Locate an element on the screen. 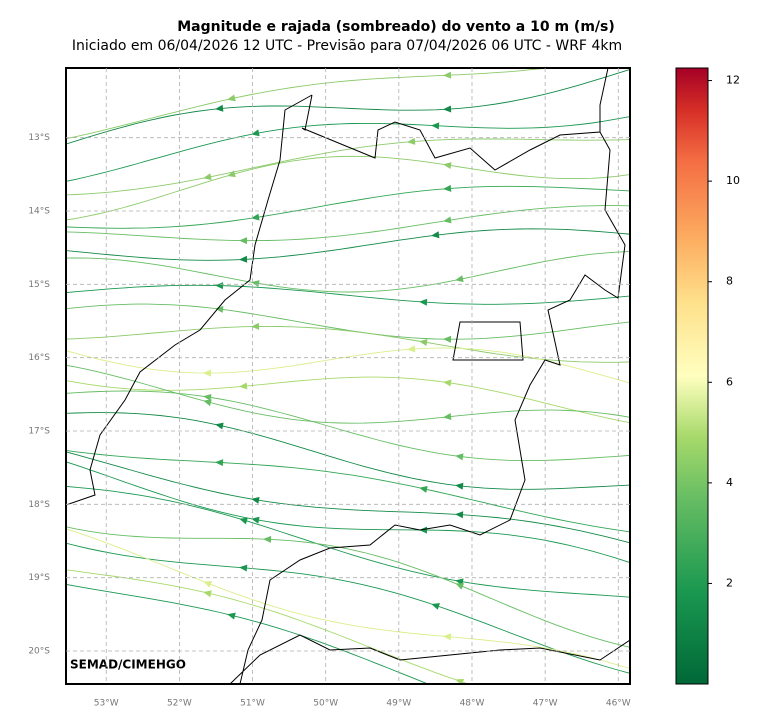 The width and height of the screenshot is (764, 728). y-tick-label: 13°S is located at coordinates (39, 138).